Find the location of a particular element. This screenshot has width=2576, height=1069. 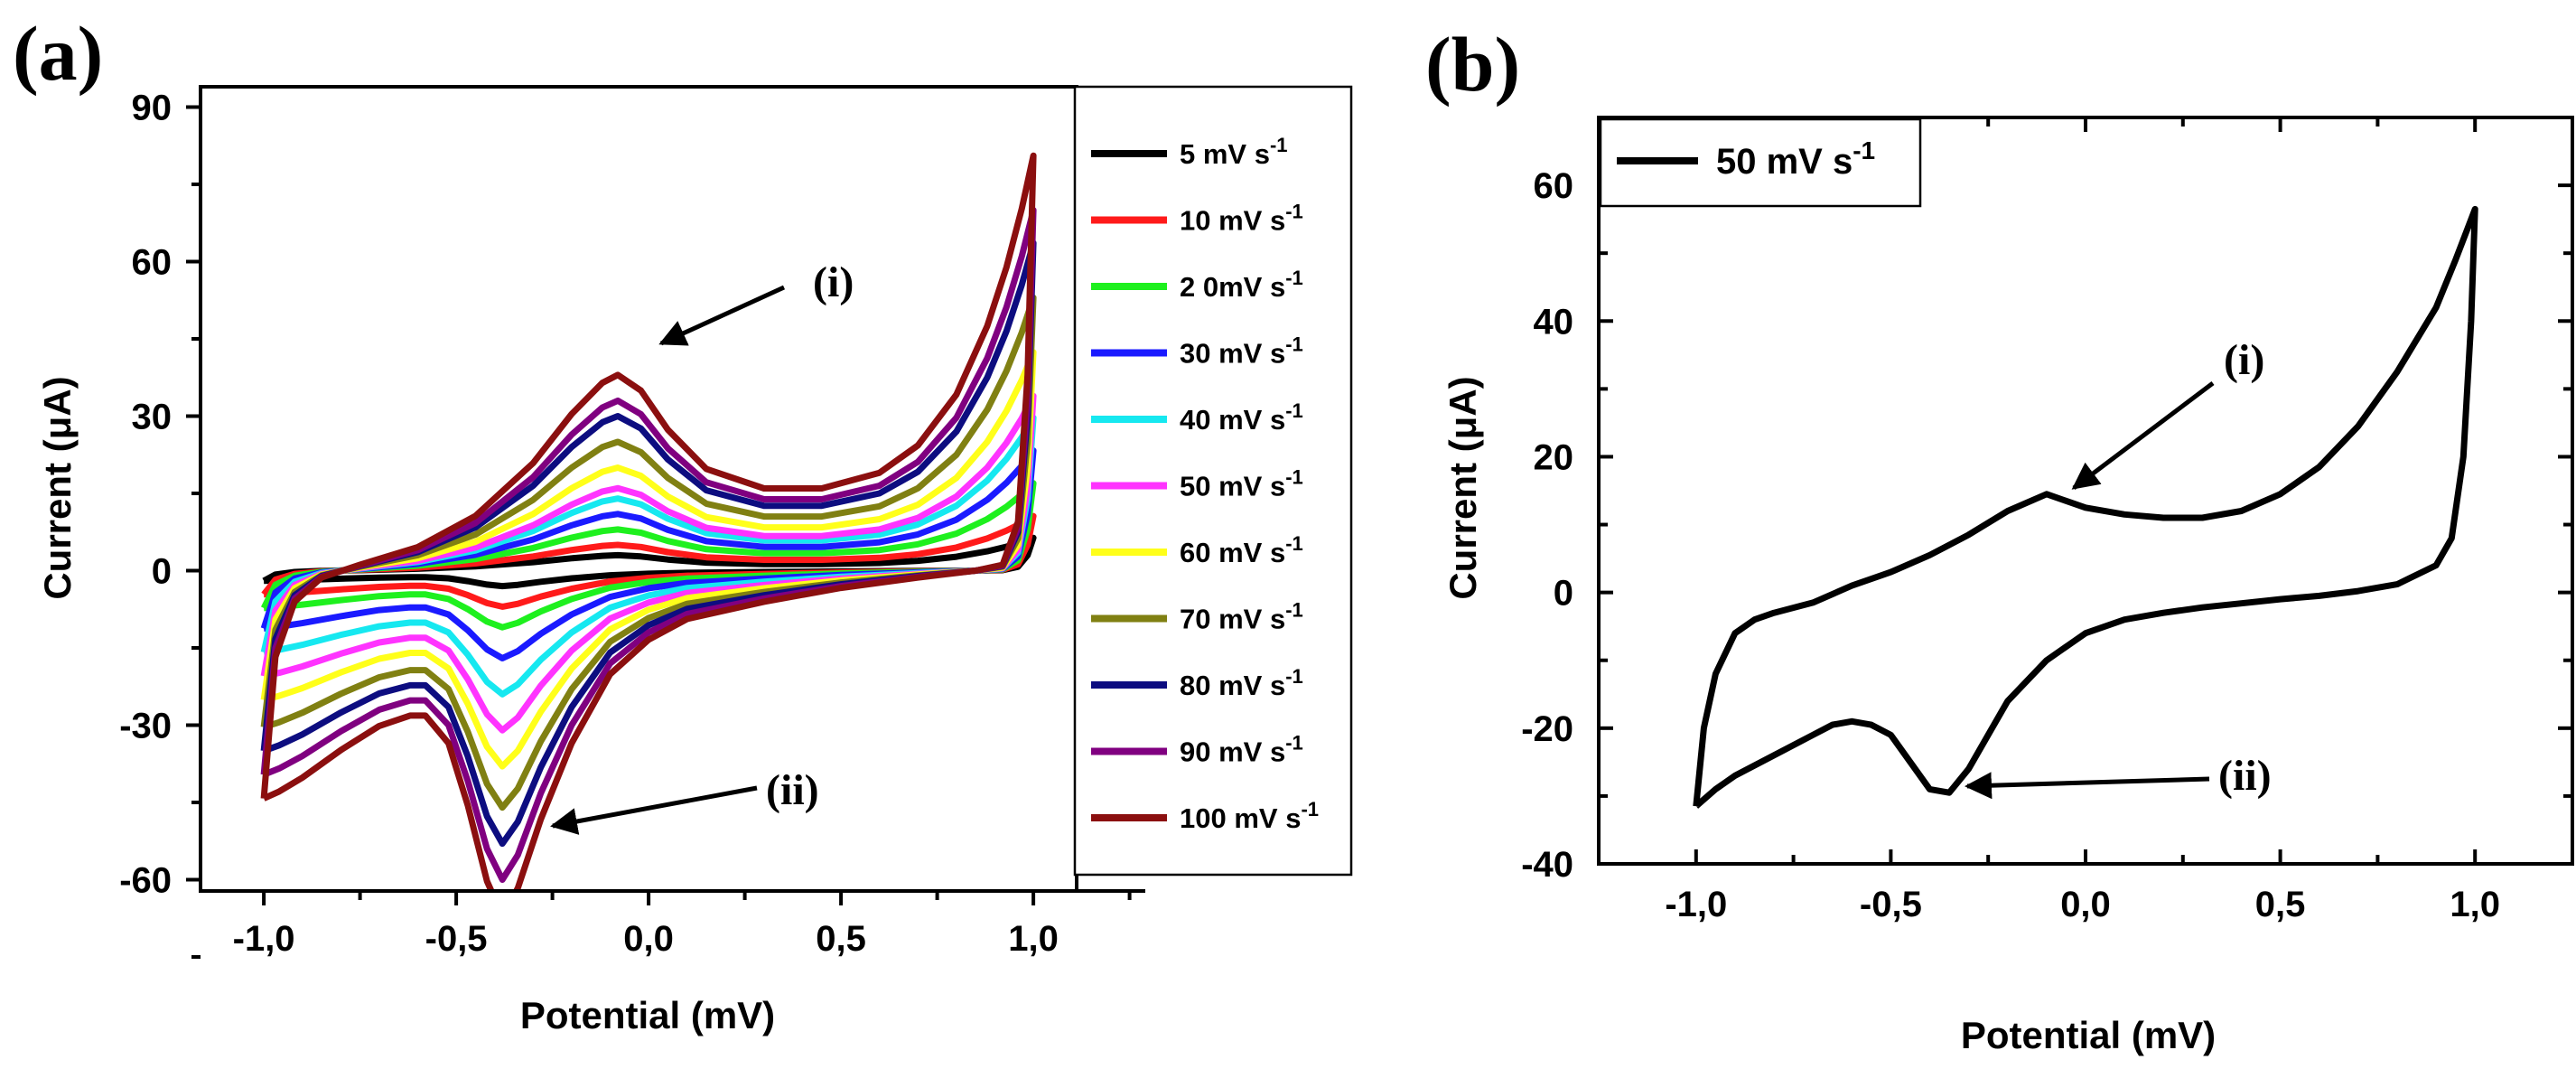

x-tick-label-b: -0,5 is located at coordinates (1891, 905).